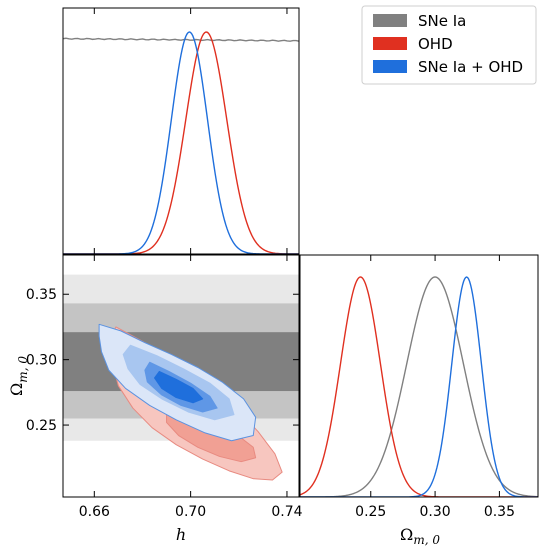  Describe the element at coordinates (94, 512) in the screenshot. I see `h-tick-label-0: 0.66` at that location.